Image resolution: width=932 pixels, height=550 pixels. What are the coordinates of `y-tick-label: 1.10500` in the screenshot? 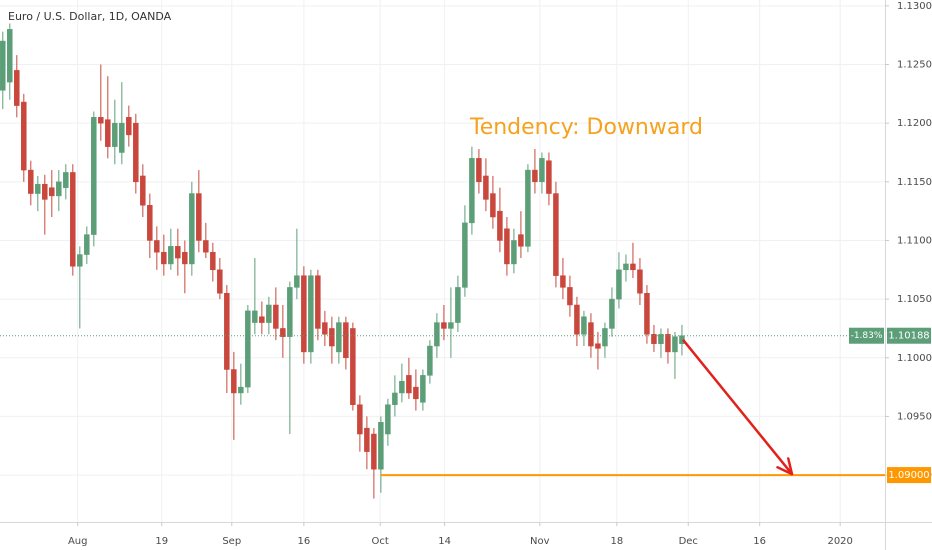 It's located at (914, 299).